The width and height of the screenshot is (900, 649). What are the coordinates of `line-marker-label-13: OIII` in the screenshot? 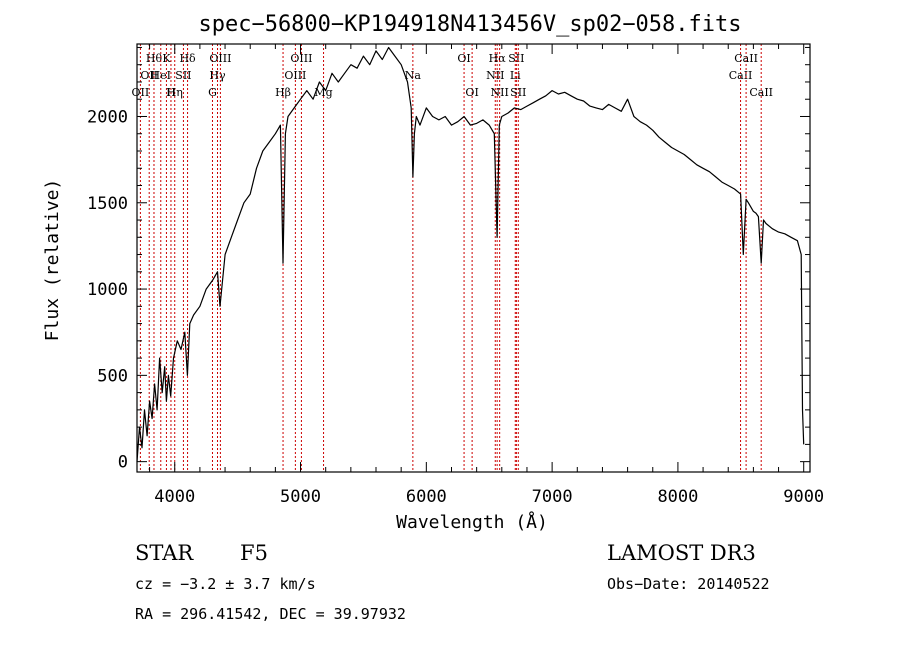 It's located at (295, 75).